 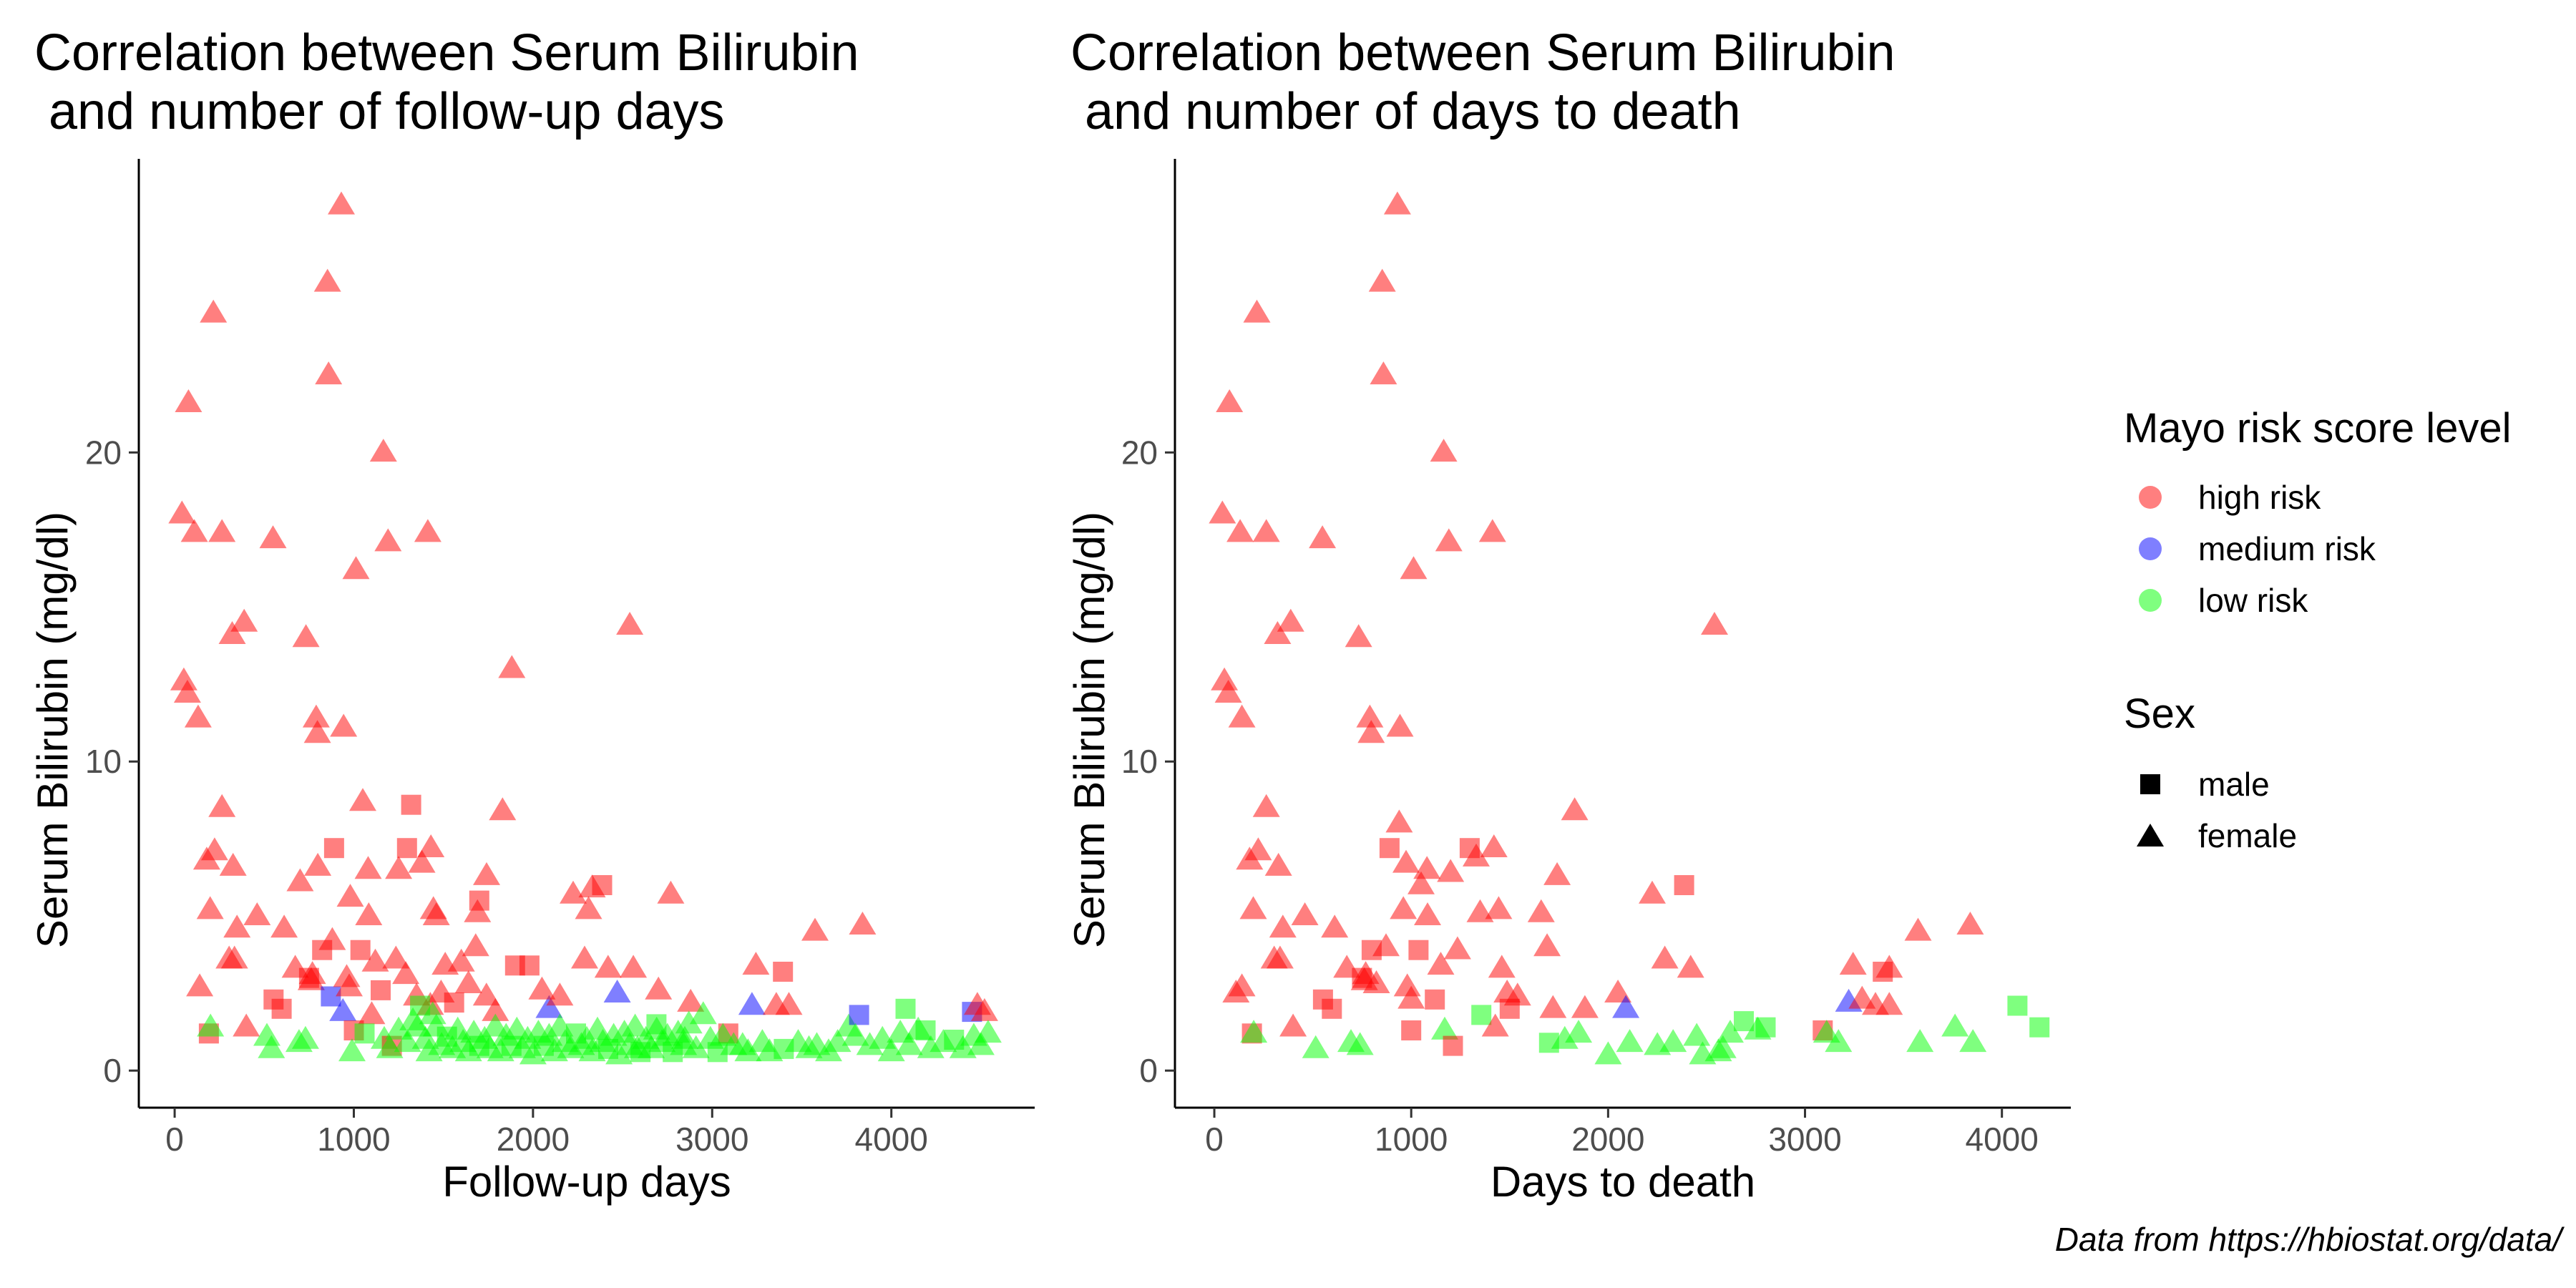 What do you see at coordinates (2150, 600) in the screenshot?
I see `legend-swatch-low-risk` at bounding box center [2150, 600].